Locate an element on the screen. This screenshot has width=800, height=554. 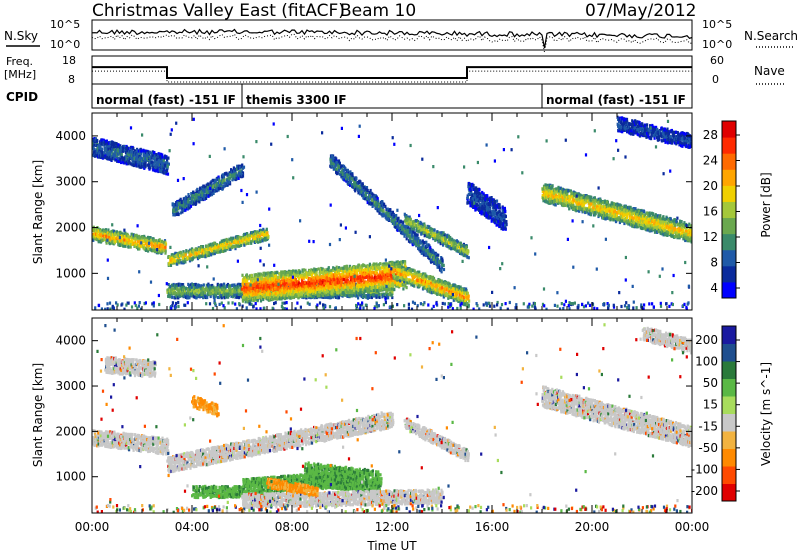
freq-unit-label: [MHz] is located at coordinates (20, 74).